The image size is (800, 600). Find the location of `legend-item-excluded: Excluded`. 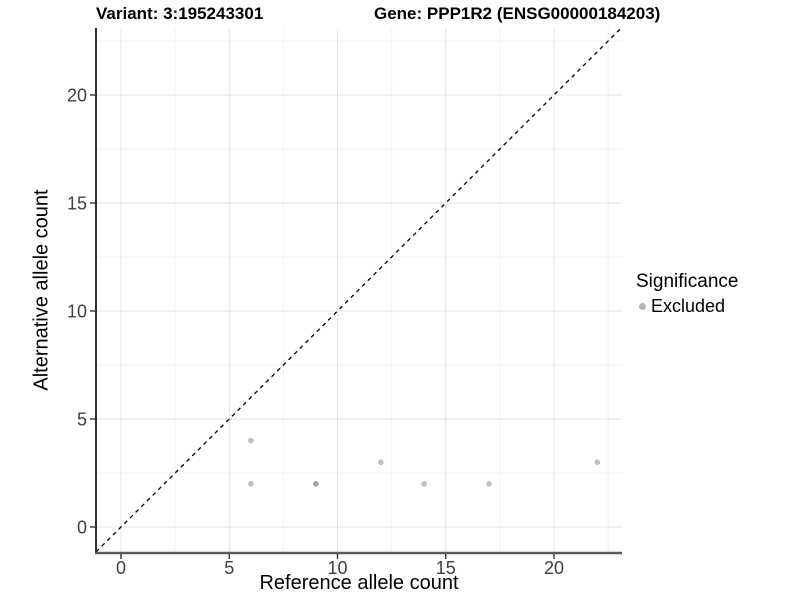

legend-item-excluded: Excluded is located at coordinates (687, 306).